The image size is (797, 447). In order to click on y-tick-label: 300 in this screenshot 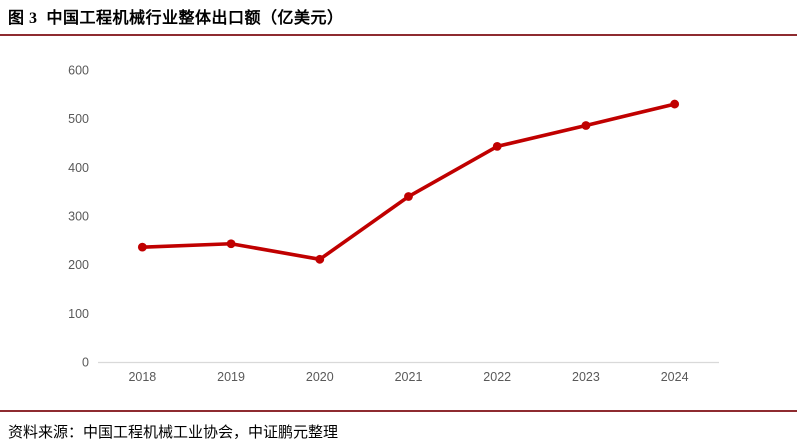, I will do `click(78, 217)`.